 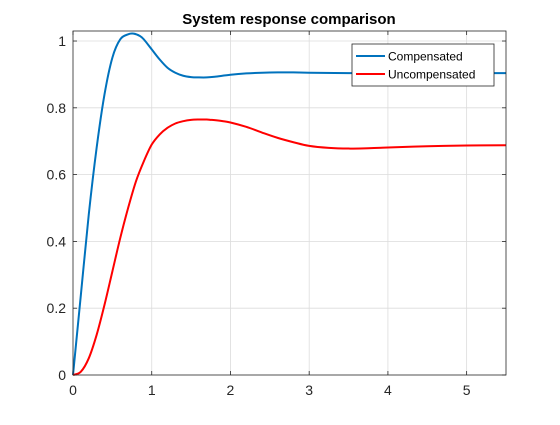 I want to click on y-tick-label: 0.6, so click(x=57, y=175).